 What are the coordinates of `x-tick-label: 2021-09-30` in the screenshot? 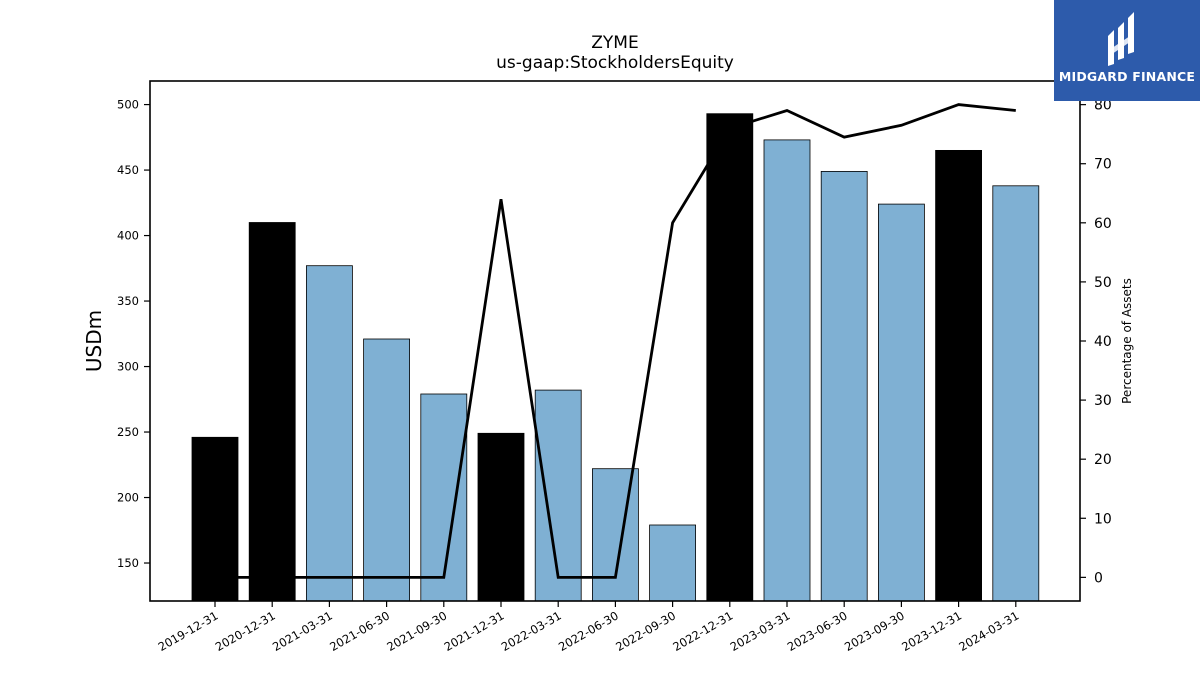 It's located at (416, 631).